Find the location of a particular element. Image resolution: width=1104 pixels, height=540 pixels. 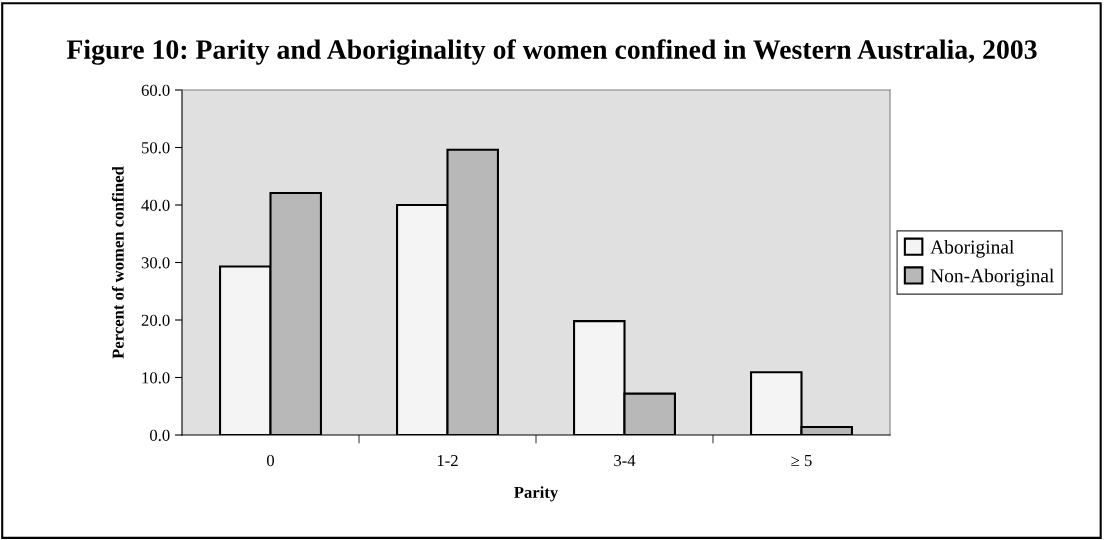

y-tick-label: 10.0 is located at coordinates (156, 378).